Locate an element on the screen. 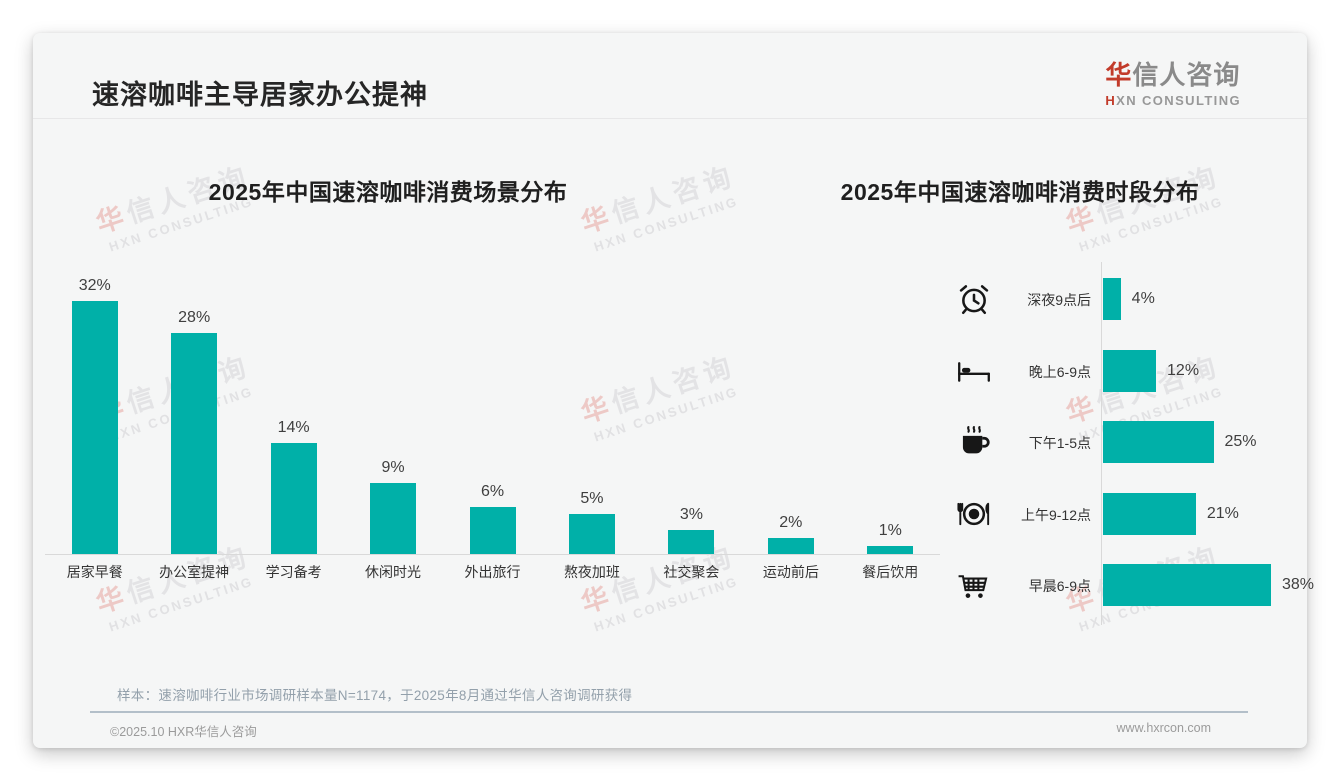 Image resolution: width=1340 pixels, height=780 pixels. bar-value-label: 5% is located at coordinates (592, 499).